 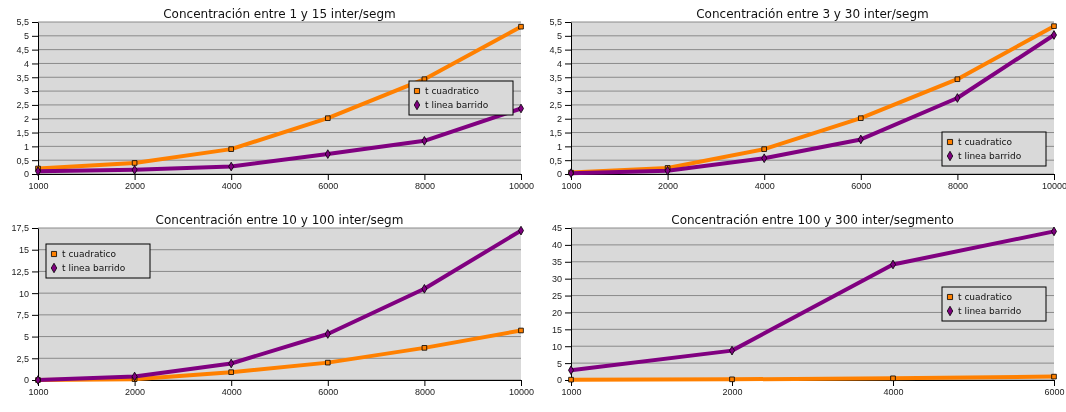 What do you see at coordinates (279, 14) in the screenshot?
I see `chart-title: Concentración entre 1 y 15 inter/segm` at bounding box center [279, 14].